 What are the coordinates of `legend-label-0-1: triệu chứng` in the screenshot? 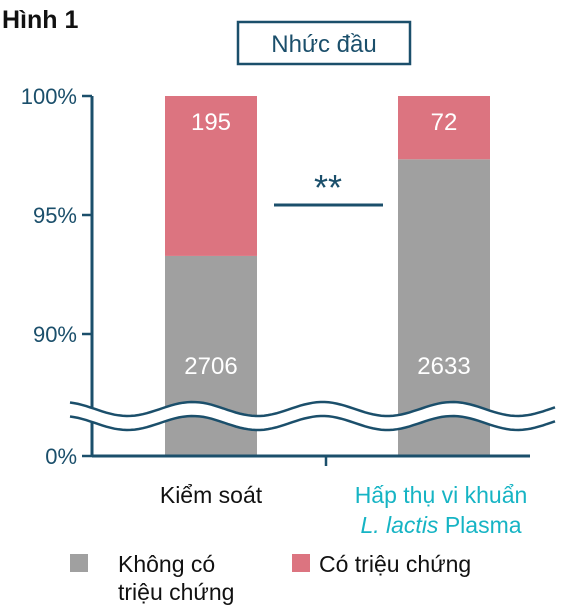 It's located at (176, 592).